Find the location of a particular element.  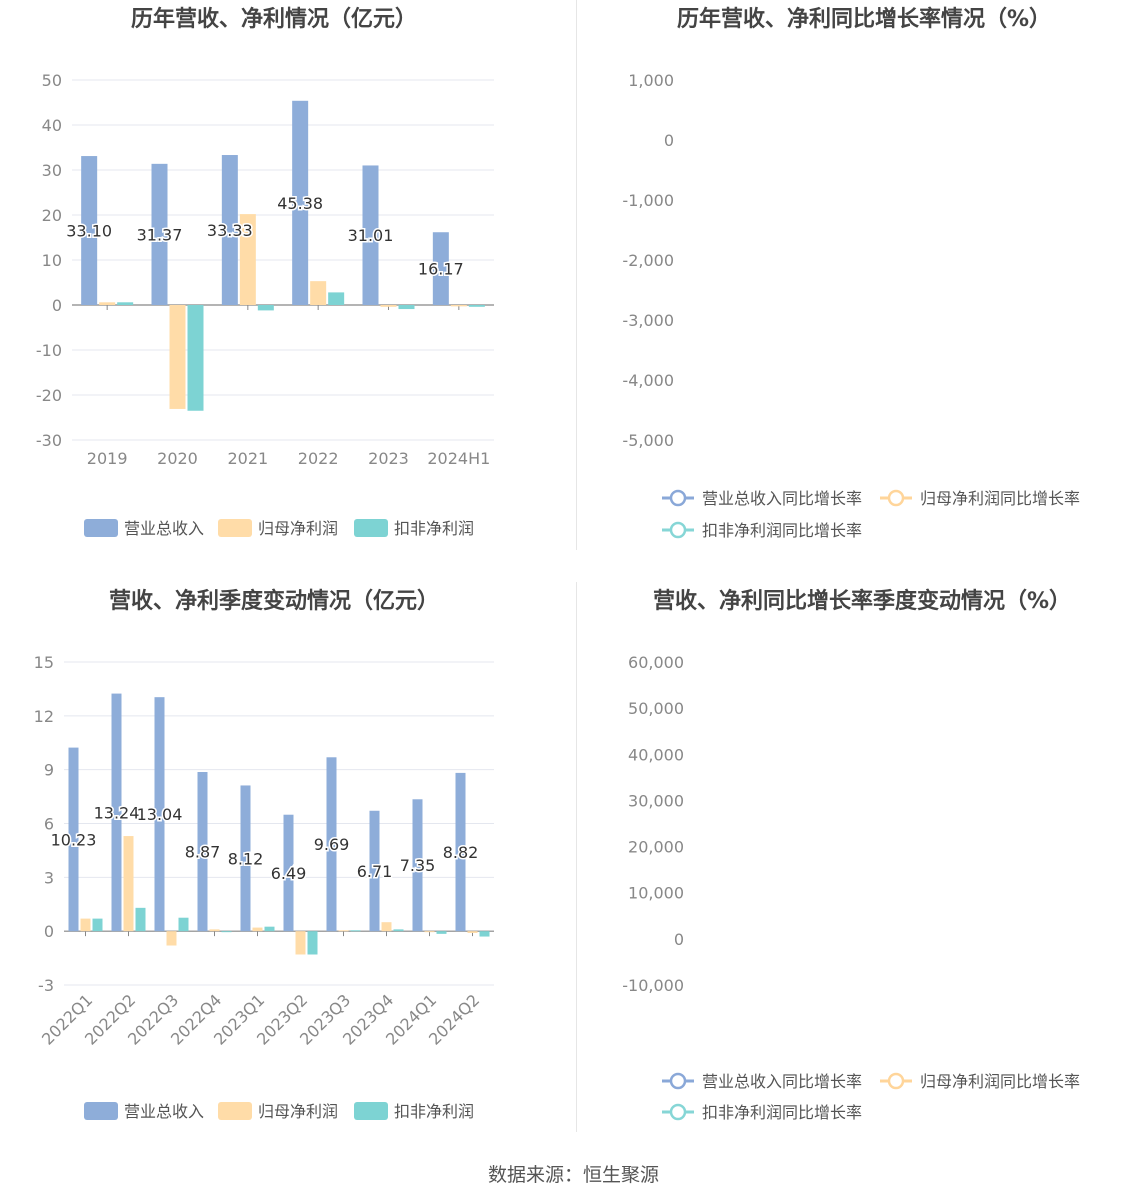

x-tick-label: 2019 is located at coordinates (107, 458).